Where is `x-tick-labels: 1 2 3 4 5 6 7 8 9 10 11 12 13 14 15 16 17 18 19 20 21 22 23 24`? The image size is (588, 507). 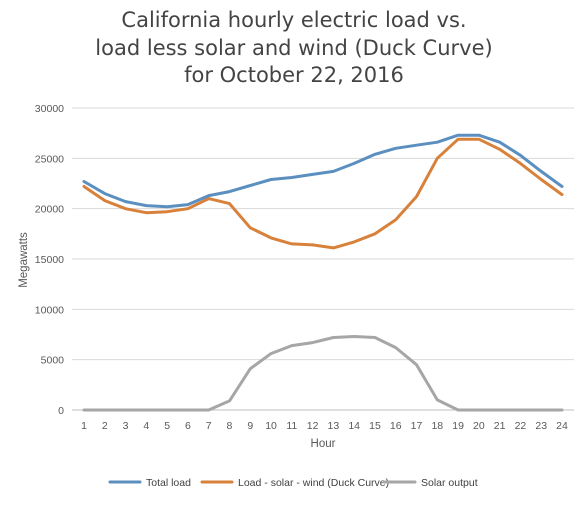
x-tick-labels: 1 2 3 4 5 6 7 8 9 10 11 12 13 14 15 16 17 18 19 20 21 22 23 24 is located at coordinates (324, 426).